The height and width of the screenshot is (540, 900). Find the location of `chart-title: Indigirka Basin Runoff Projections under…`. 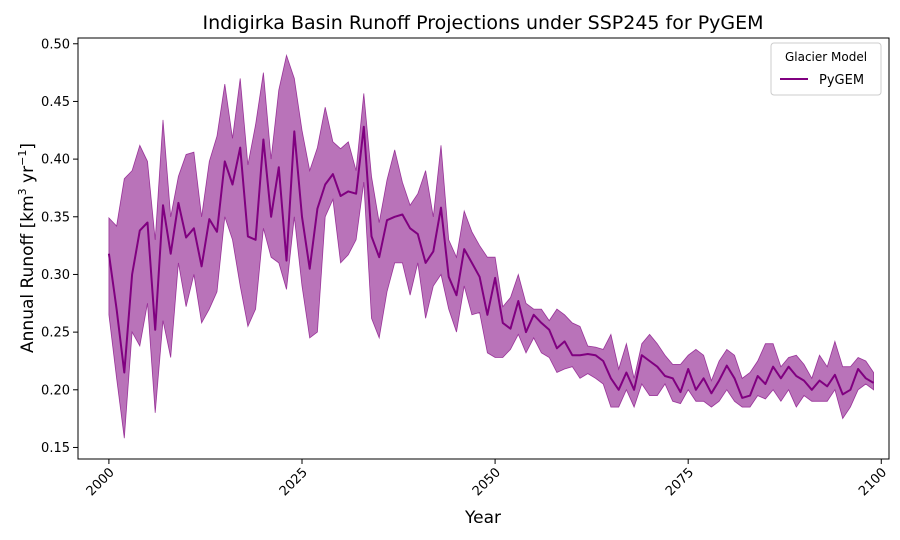

chart-title: Indigirka Basin Runoff Projections under… is located at coordinates (482, 23).